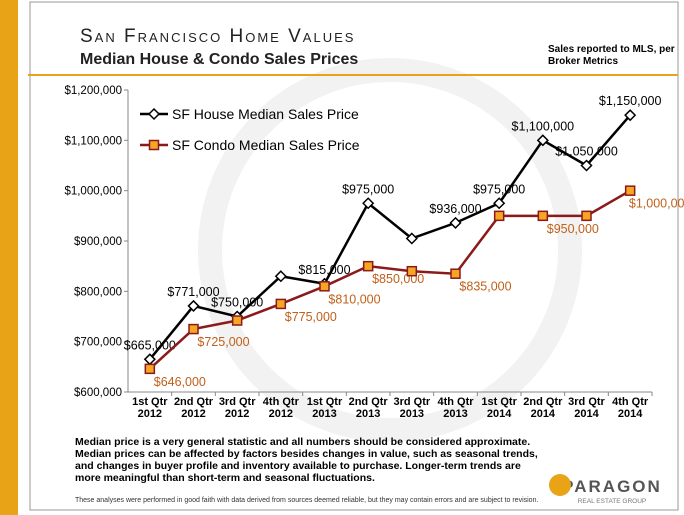 The width and height of the screenshot is (684, 515). What do you see at coordinates (265, 114) in the screenshot?
I see `legend-label: SF House Median Sales Price` at bounding box center [265, 114].